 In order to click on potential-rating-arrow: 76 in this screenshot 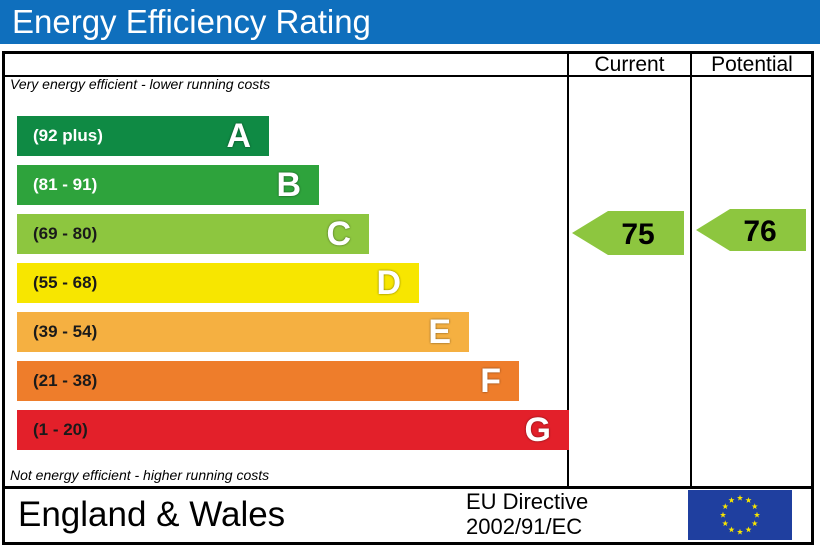, I will do `click(751, 230)`.